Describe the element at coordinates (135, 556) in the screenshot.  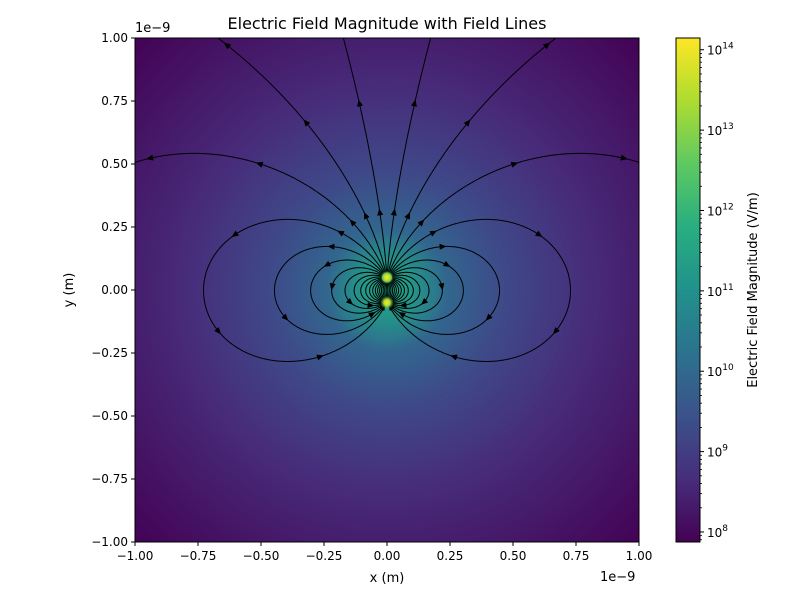
I see `x-tick-label: −1.00` at that location.